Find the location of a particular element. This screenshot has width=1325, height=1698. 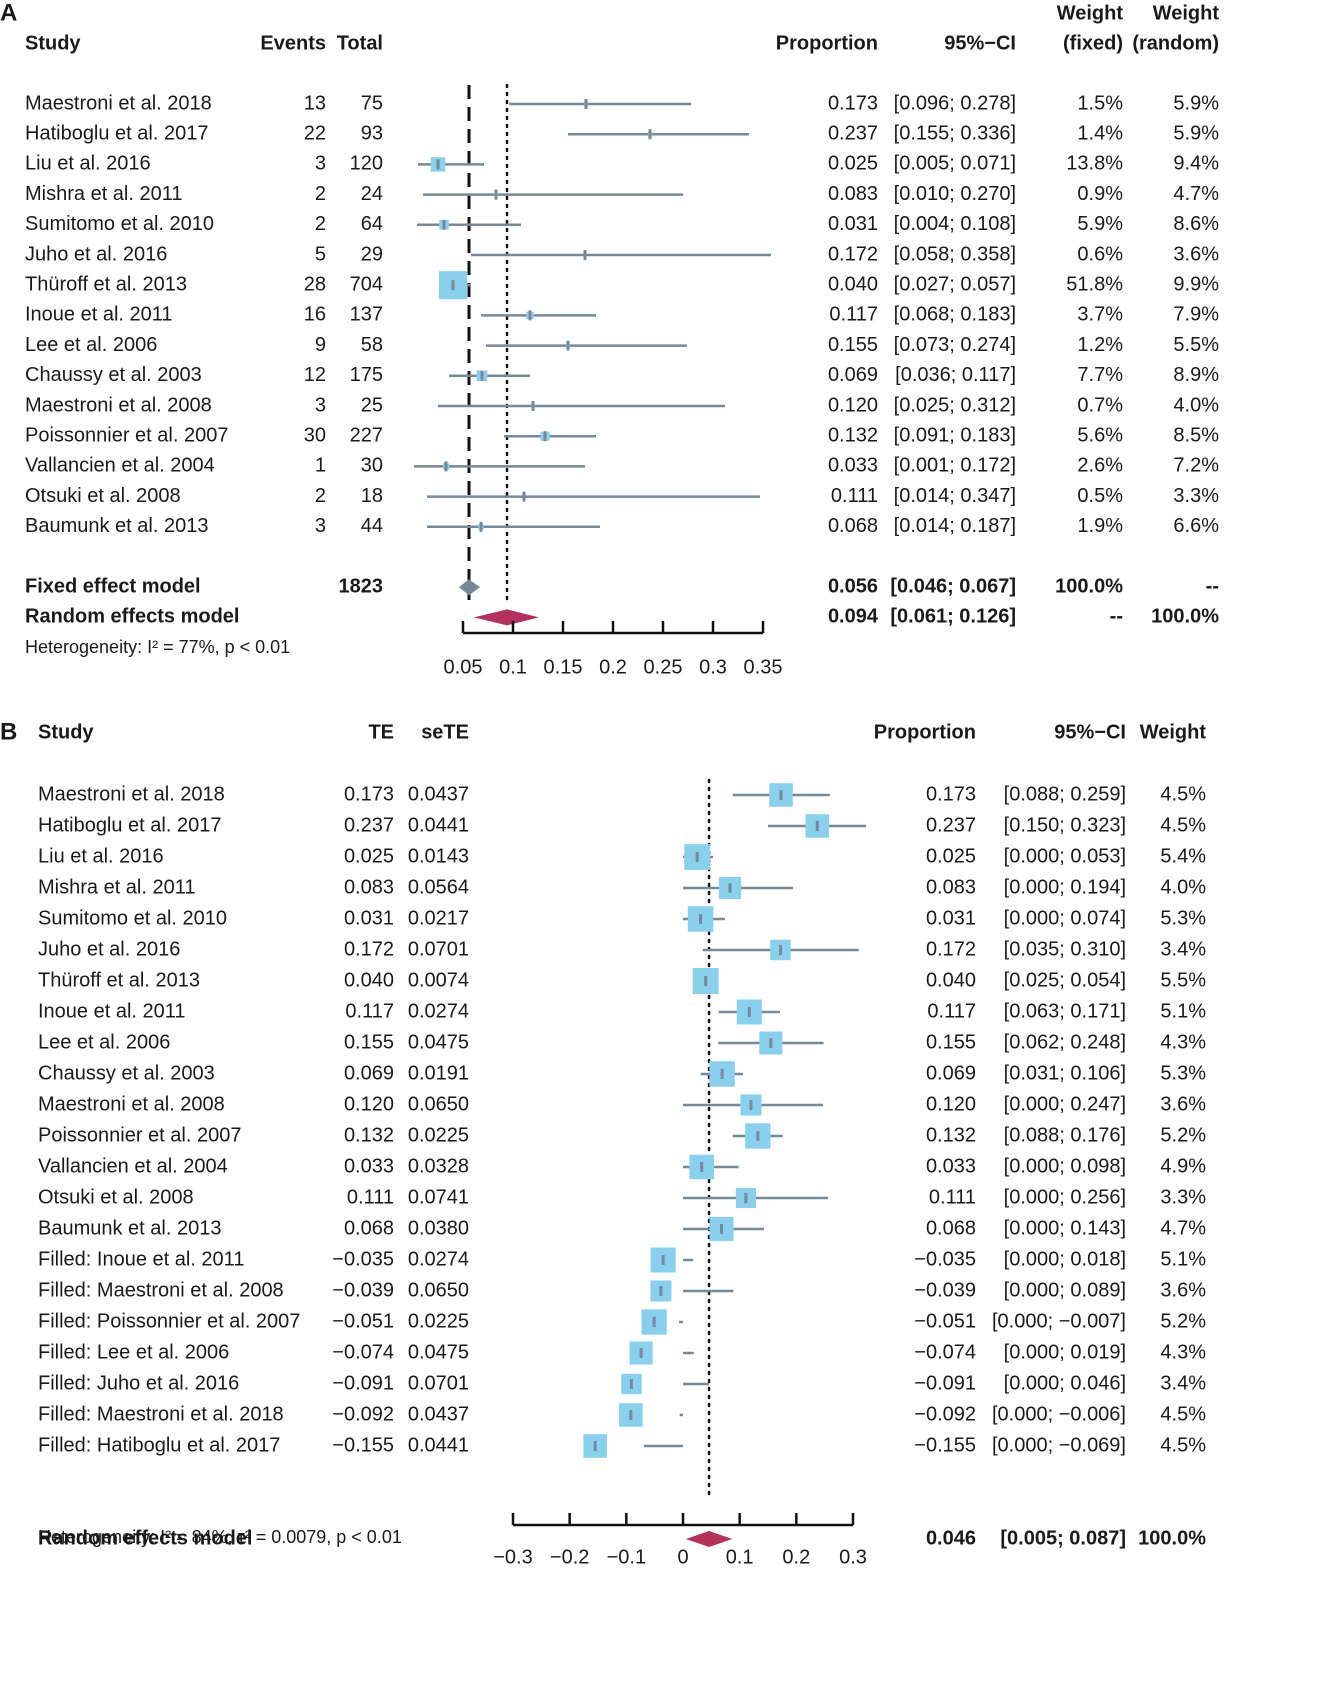

cell-total: 24 is located at coordinates (372, 194).